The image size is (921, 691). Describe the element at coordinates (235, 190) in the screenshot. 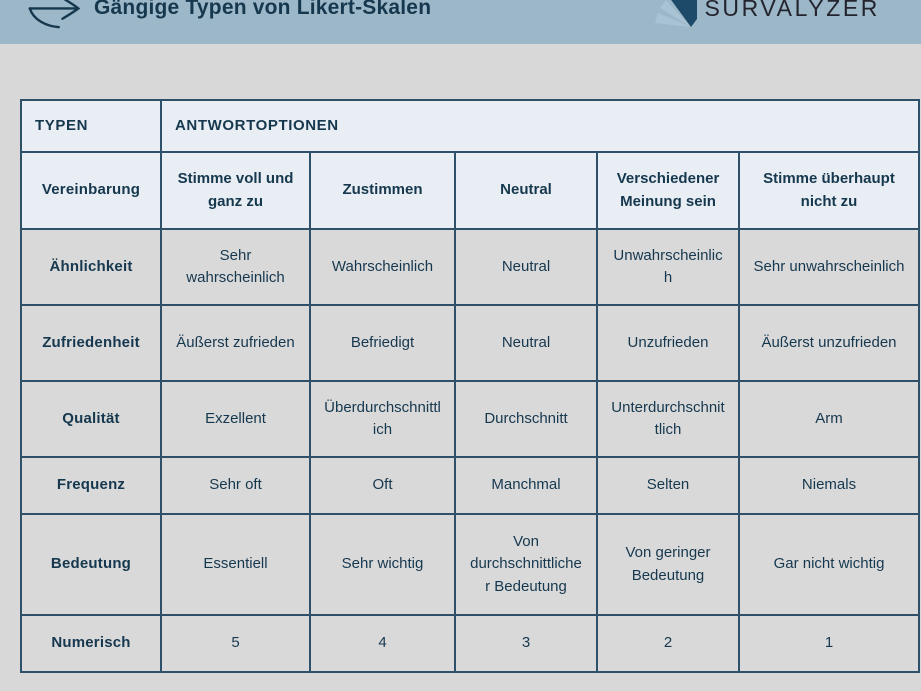

I see `table-cell: Stimme voll und ganz zu` at that location.